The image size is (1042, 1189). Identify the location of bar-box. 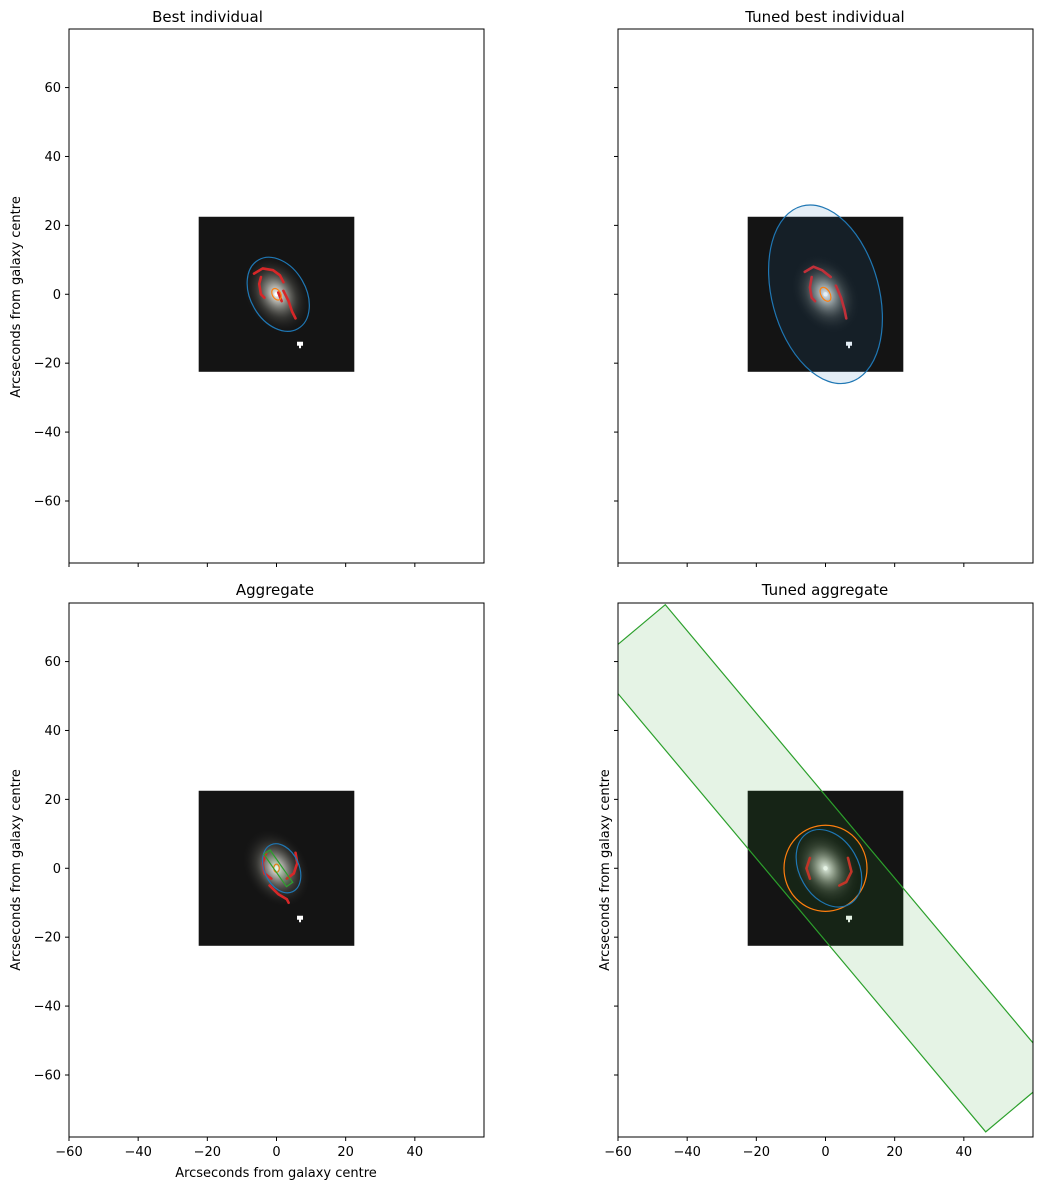
(278, 868).